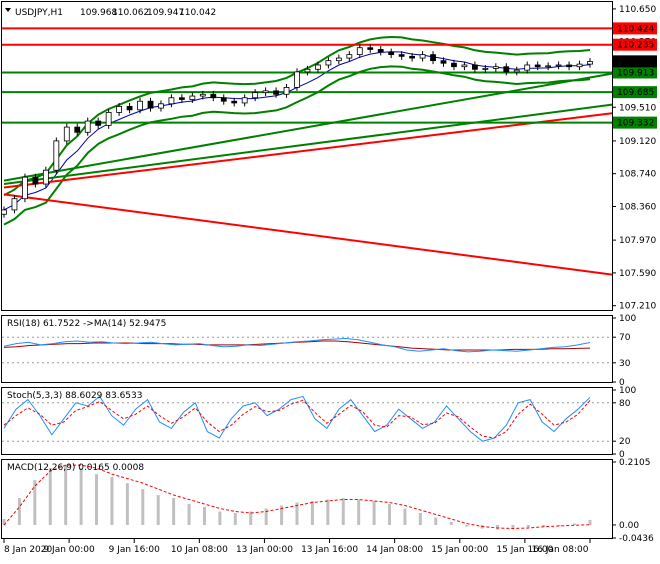  I want to click on ohlc-high: 110.062, so click(130, 13).